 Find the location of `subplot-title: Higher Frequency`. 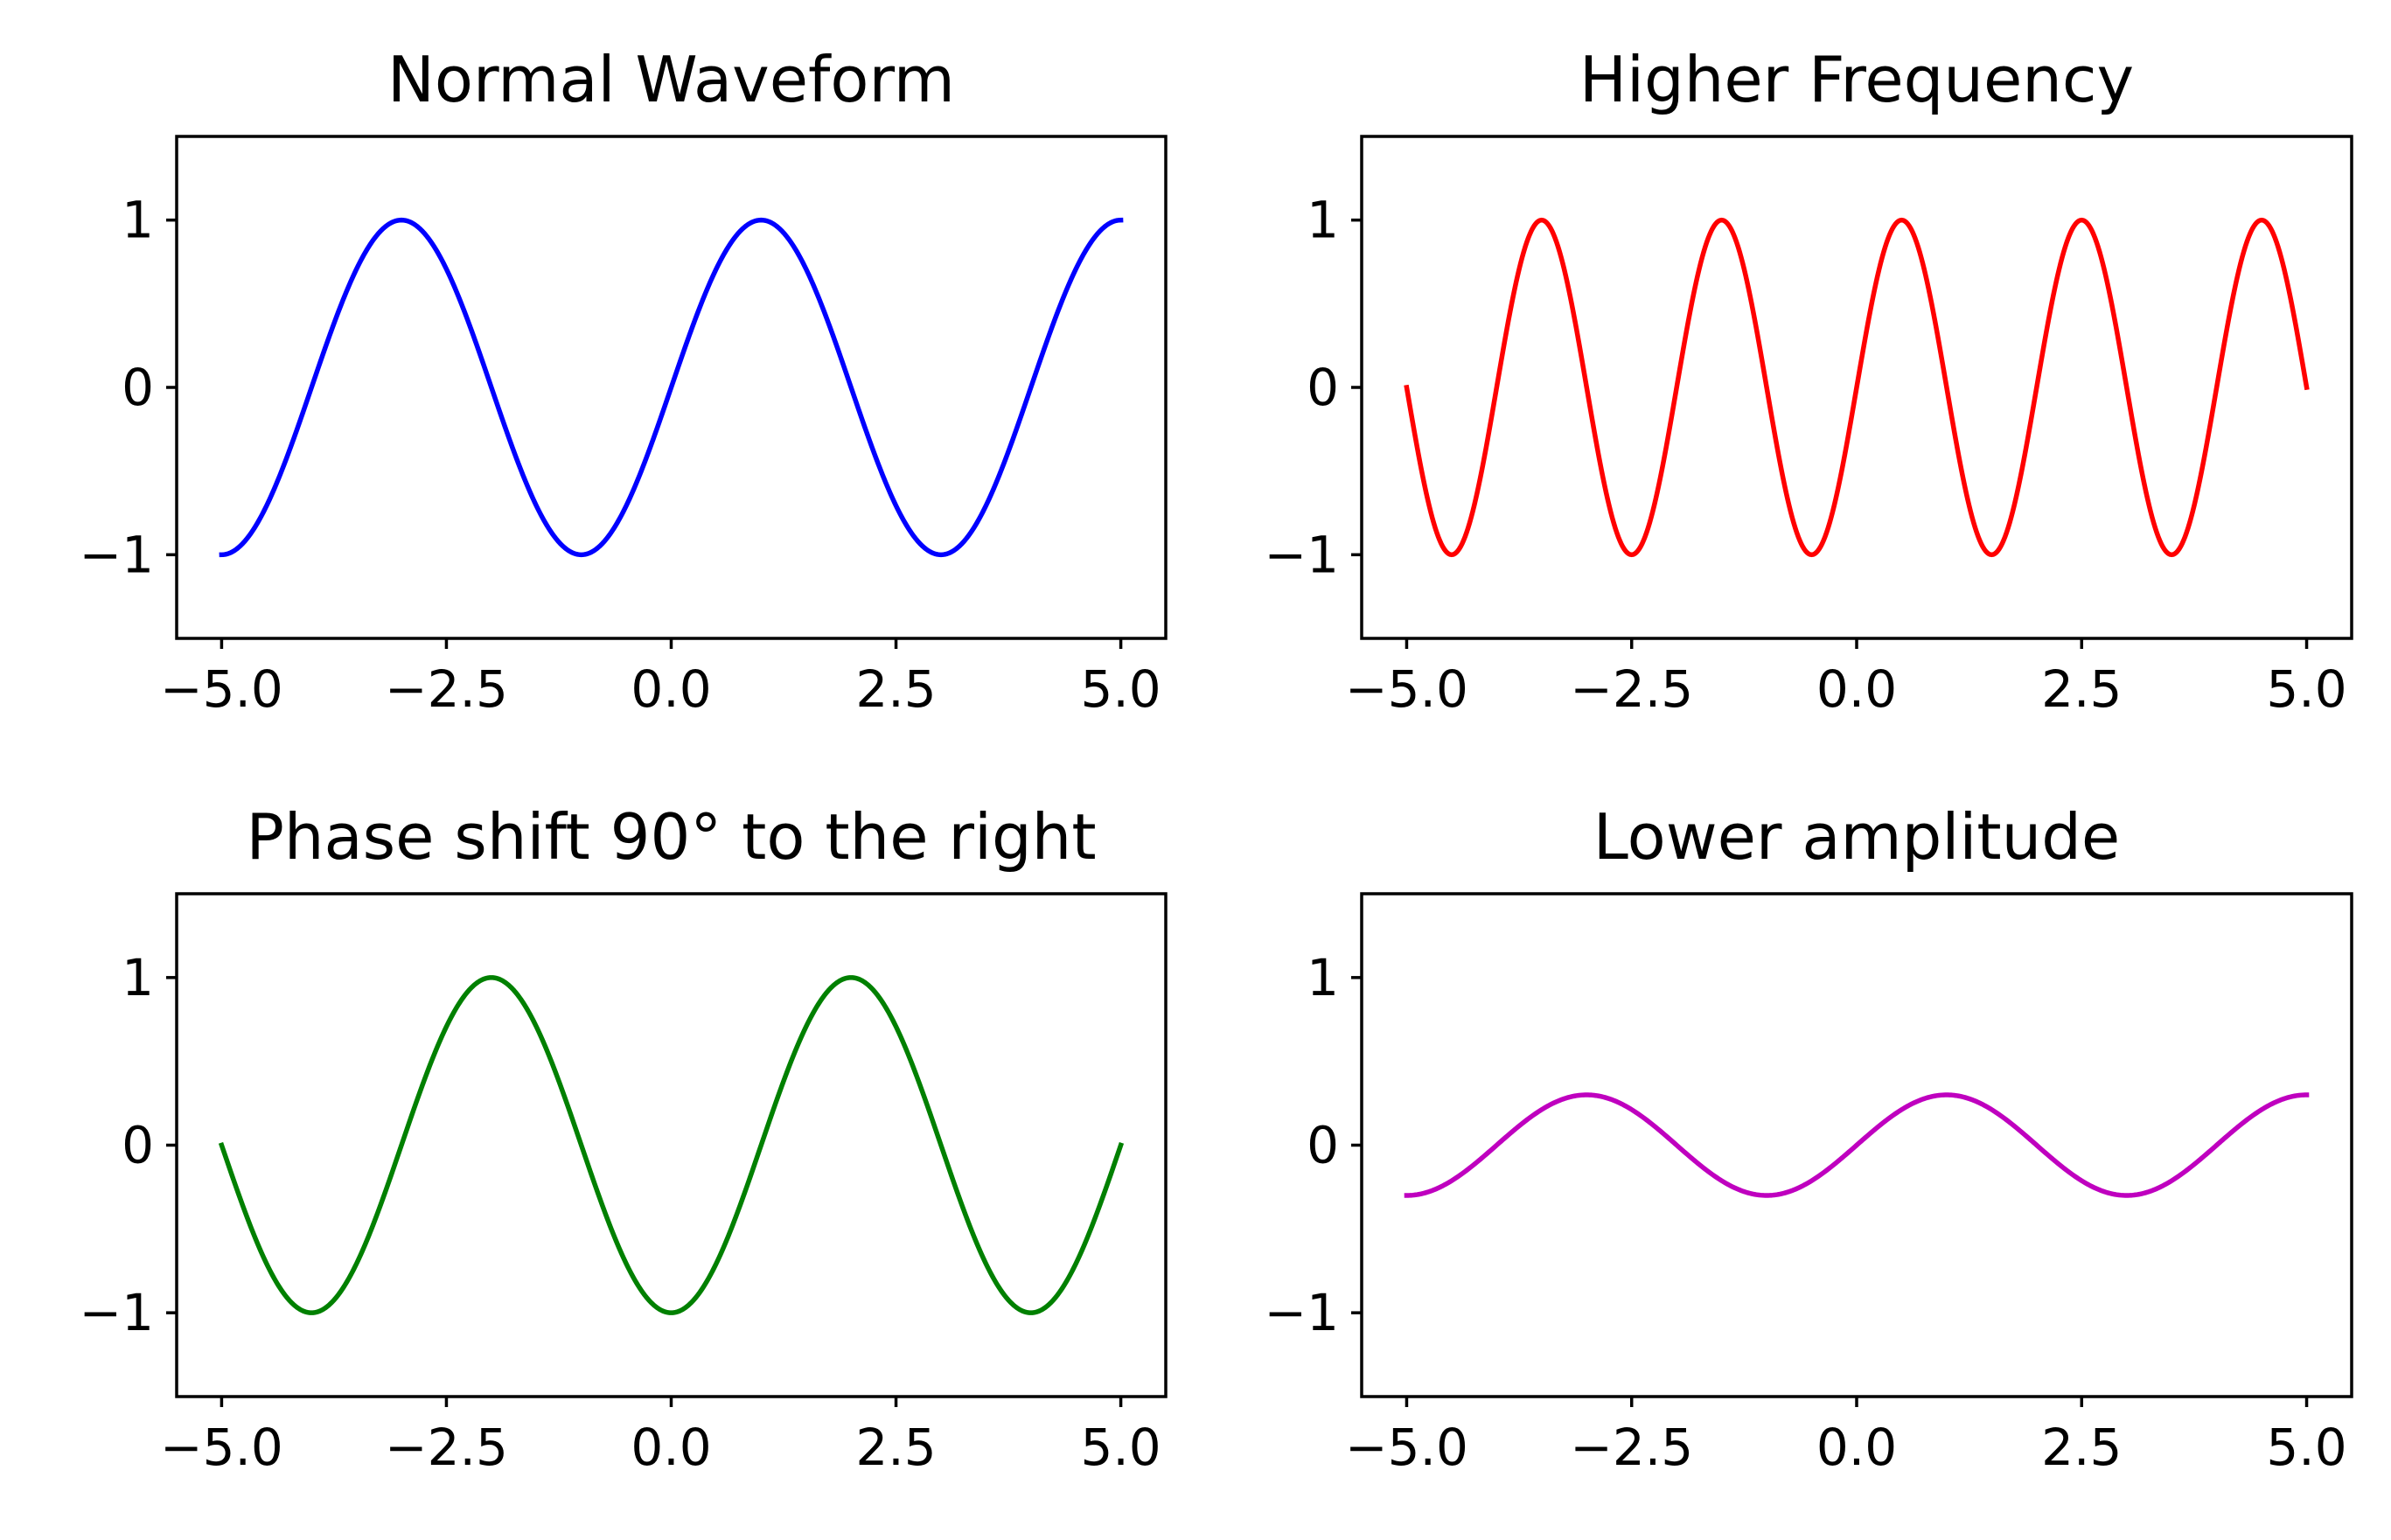

subplot-title: Higher Frequency is located at coordinates (1856, 80).